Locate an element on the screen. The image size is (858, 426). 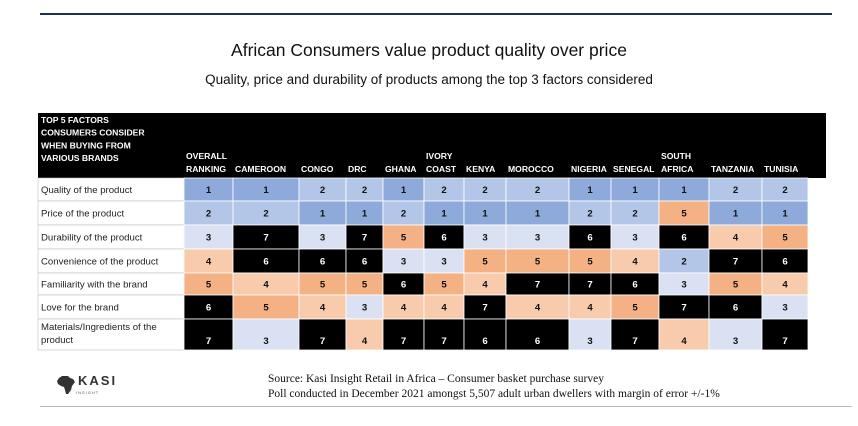
column-header: GHANA is located at coordinates (401, 169).